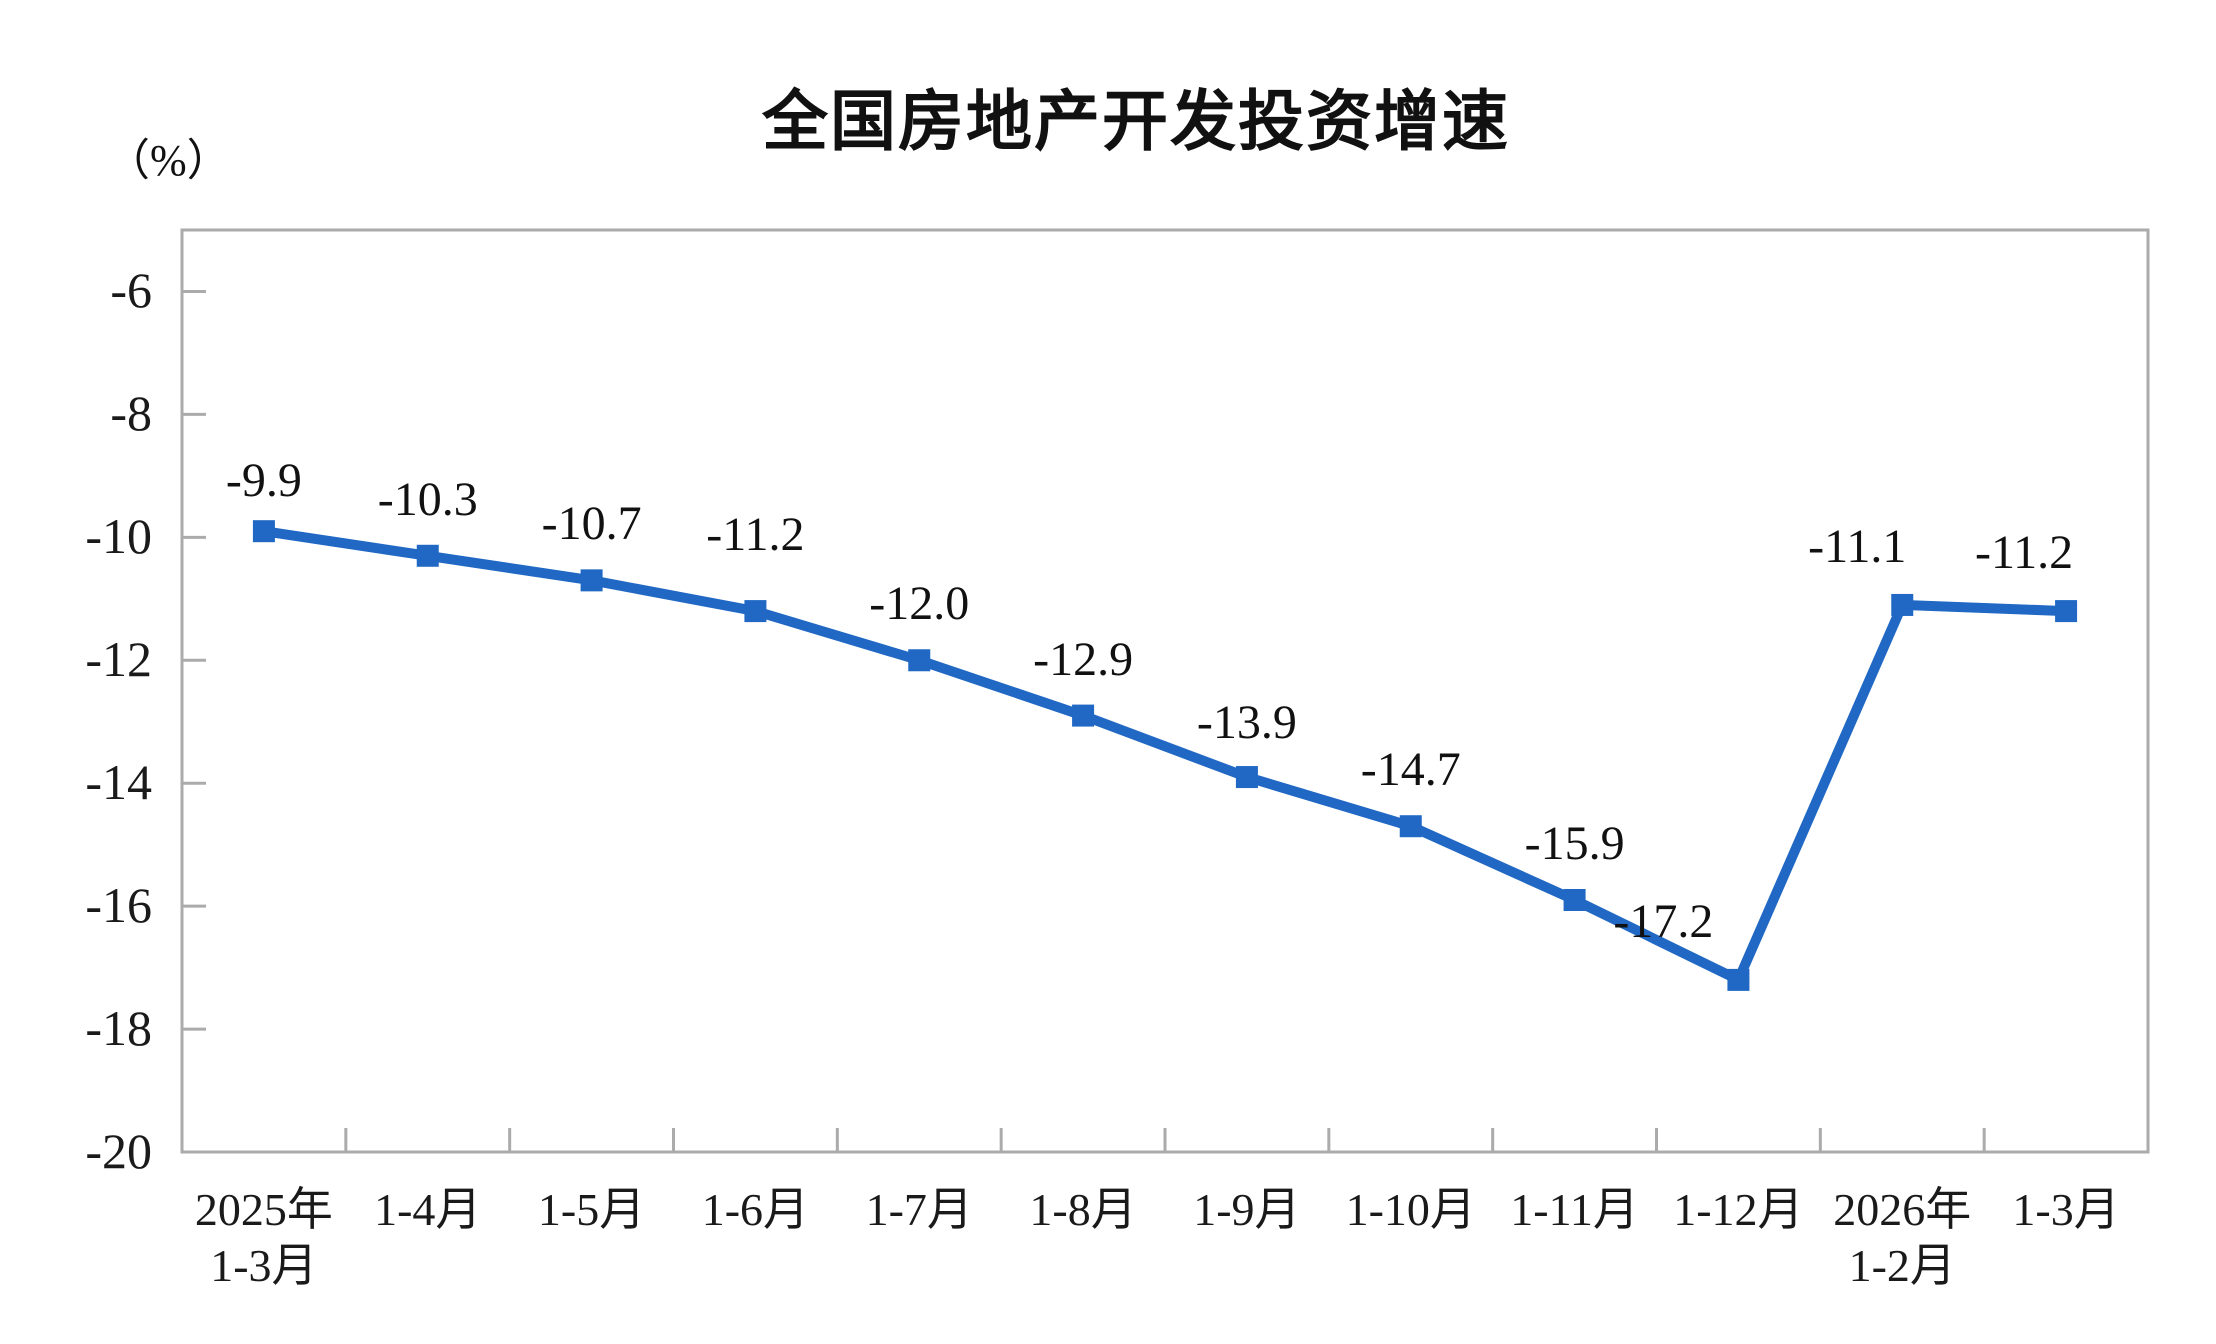 The width and height of the screenshot is (2216, 1344). Describe the element at coordinates (1136, 121) in the screenshot. I see `chart-title: 全国房地产开发投资增速` at that location.